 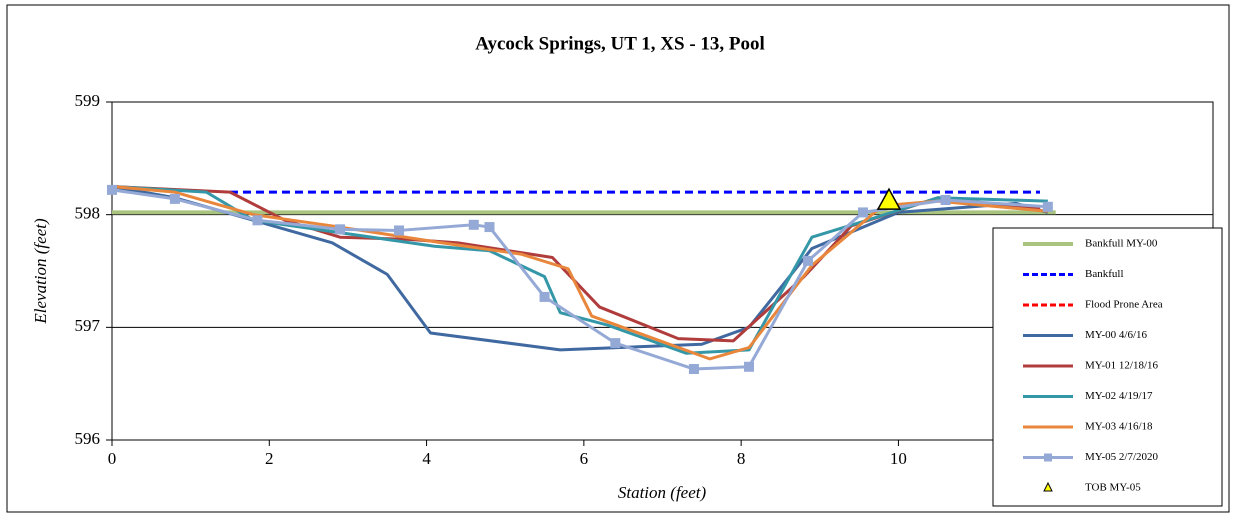 What do you see at coordinates (426, 458) in the screenshot?
I see `x-tick-label: 4` at bounding box center [426, 458].